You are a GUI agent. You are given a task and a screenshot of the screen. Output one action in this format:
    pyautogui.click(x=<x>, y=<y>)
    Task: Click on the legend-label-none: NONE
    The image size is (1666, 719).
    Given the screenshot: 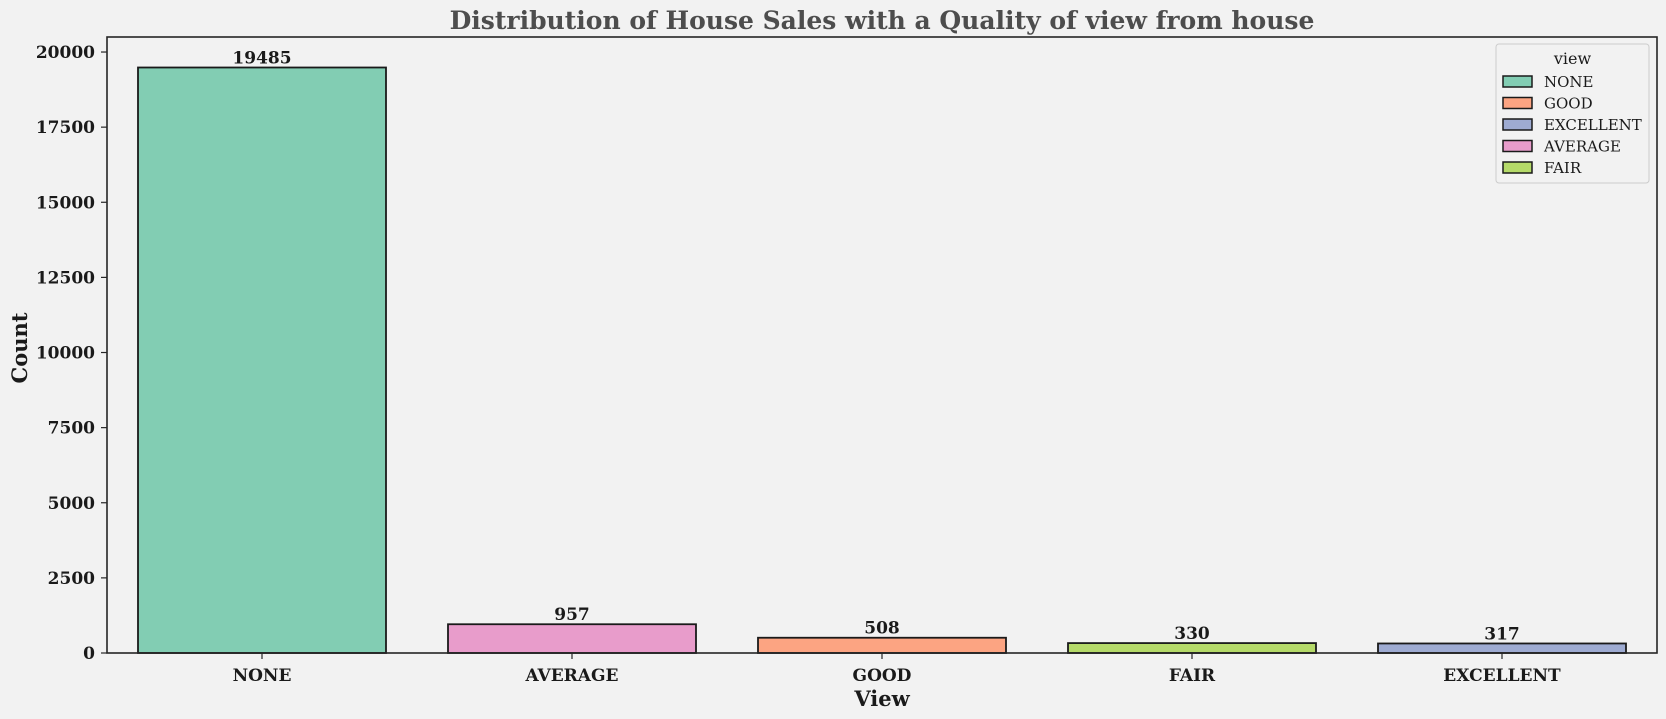 What is the action you would take?
    pyautogui.click(x=1569, y=82)
    